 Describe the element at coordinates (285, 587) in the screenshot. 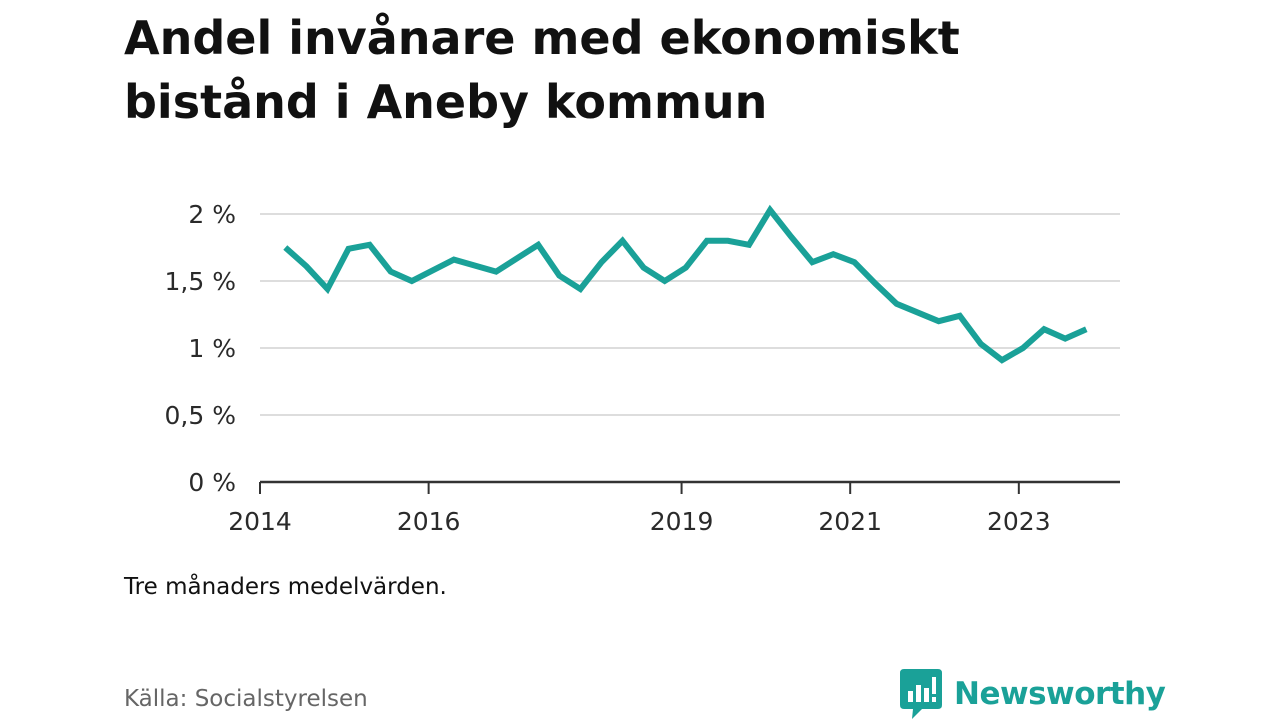

I see `chart-note: Tre månaders medelvärden.` at that location.